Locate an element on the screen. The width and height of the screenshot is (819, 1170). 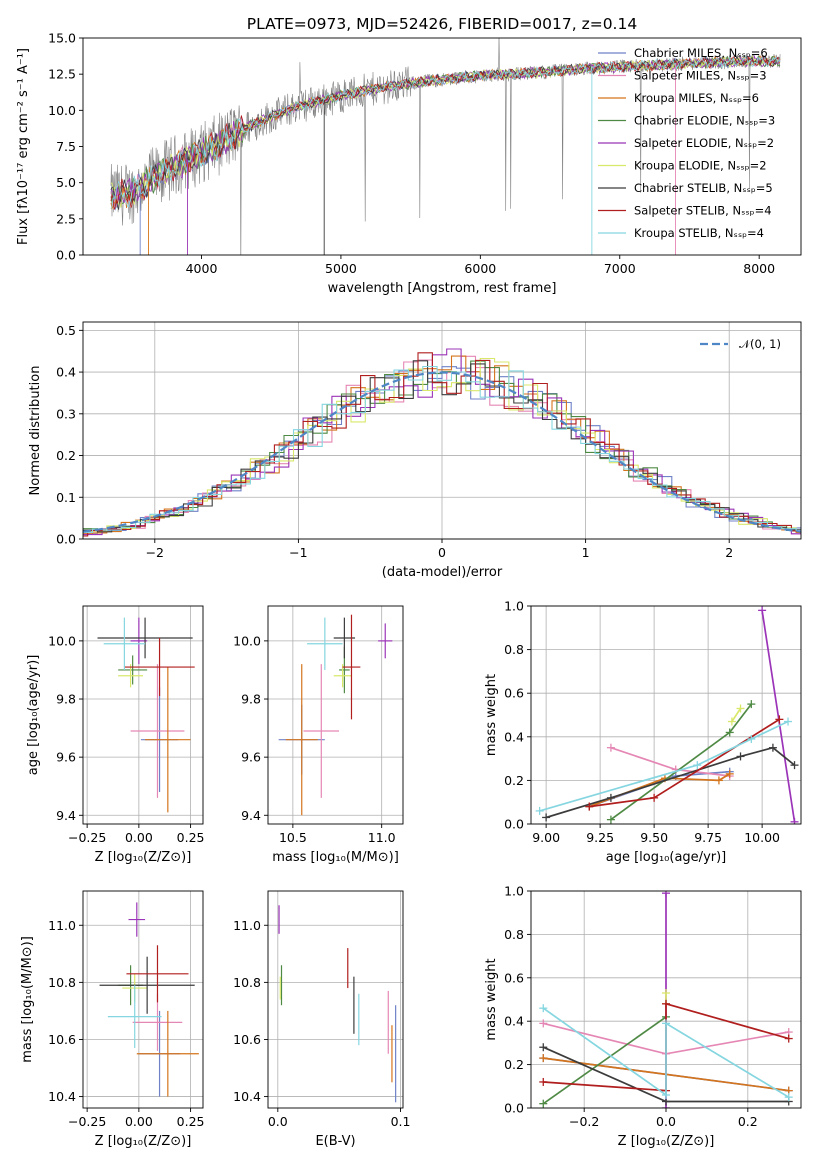
y-tick-label: 12.5 is located at coordinates (62, 74).